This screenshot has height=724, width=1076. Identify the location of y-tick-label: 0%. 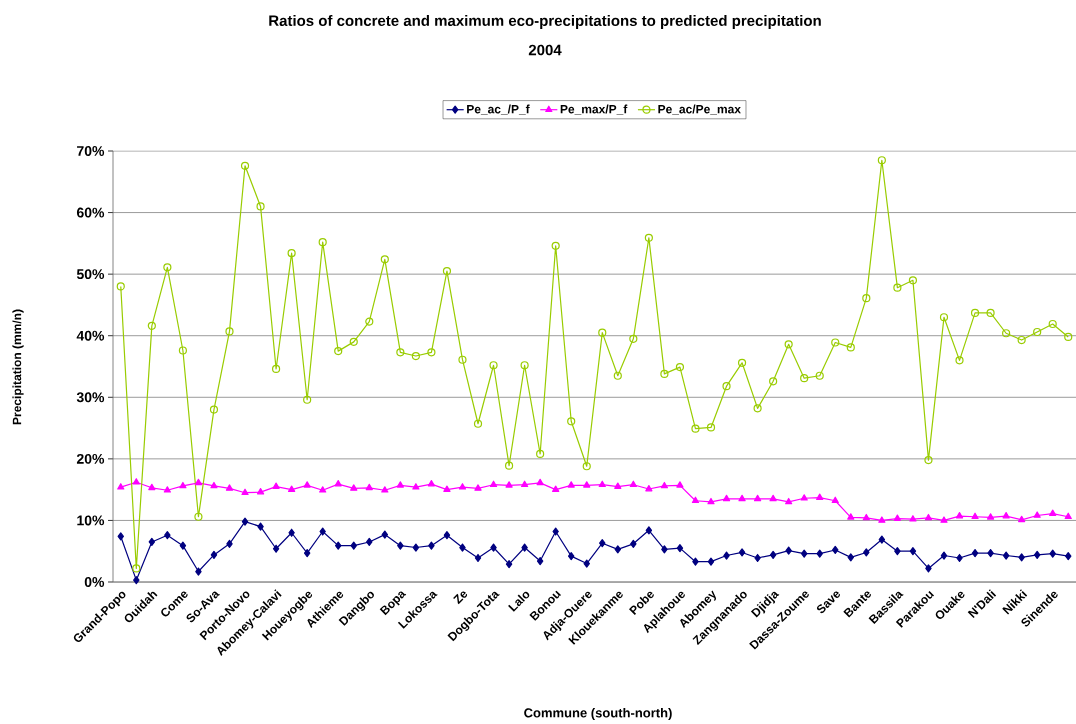
(94, 582).